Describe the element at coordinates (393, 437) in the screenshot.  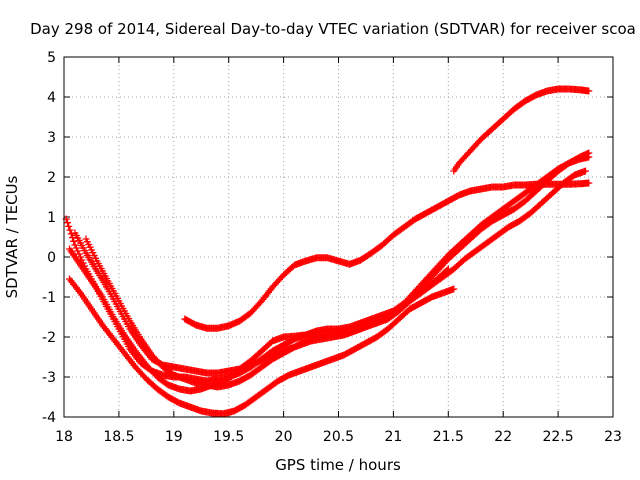
I see `x-tick-label: 21` at that location.